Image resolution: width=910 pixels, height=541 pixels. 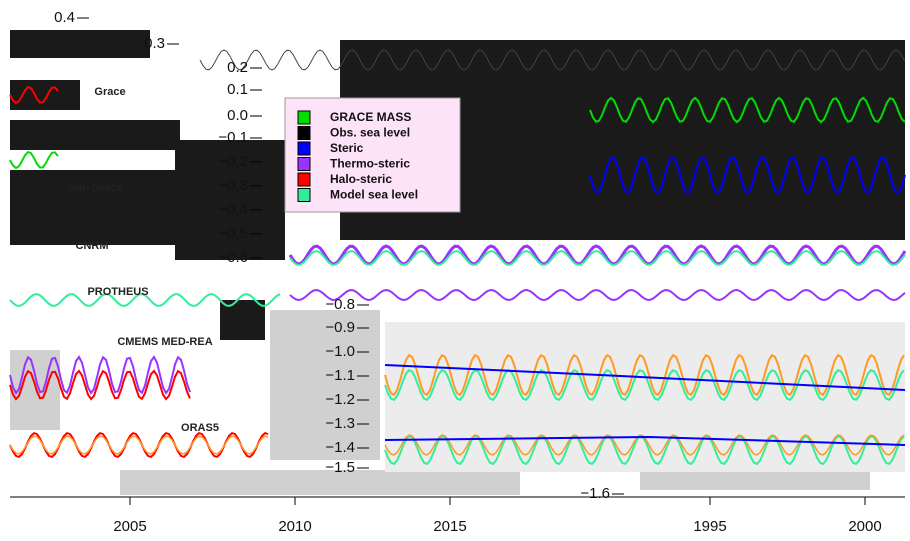 I want to click on legend-box, so click(x=372, y=155).